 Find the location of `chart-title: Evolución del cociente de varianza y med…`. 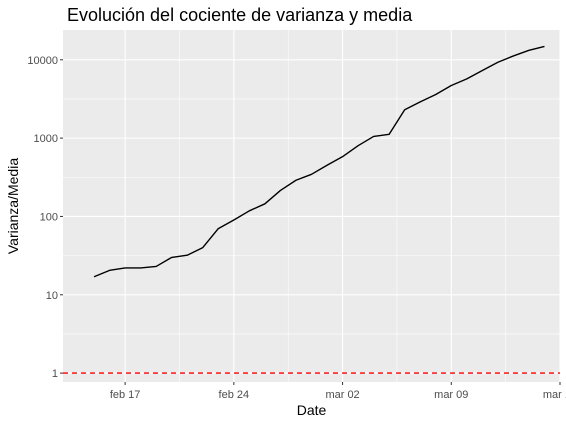

chart-title: Evolución del cociente de varianza y med… is located at coordinates (240, 15).